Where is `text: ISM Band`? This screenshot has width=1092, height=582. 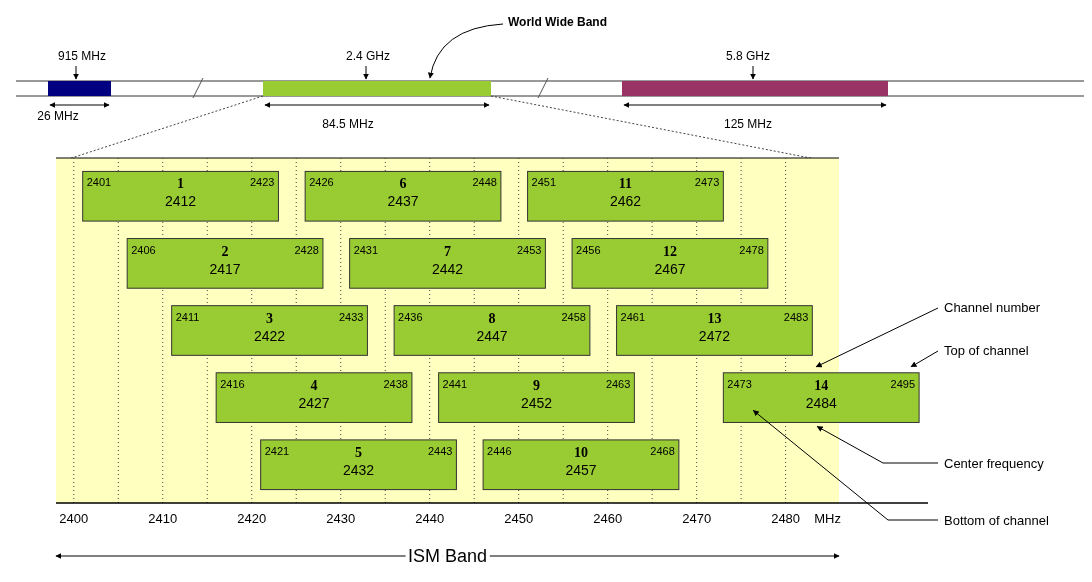 text: ISM Band is located at coordinates (447, 556).